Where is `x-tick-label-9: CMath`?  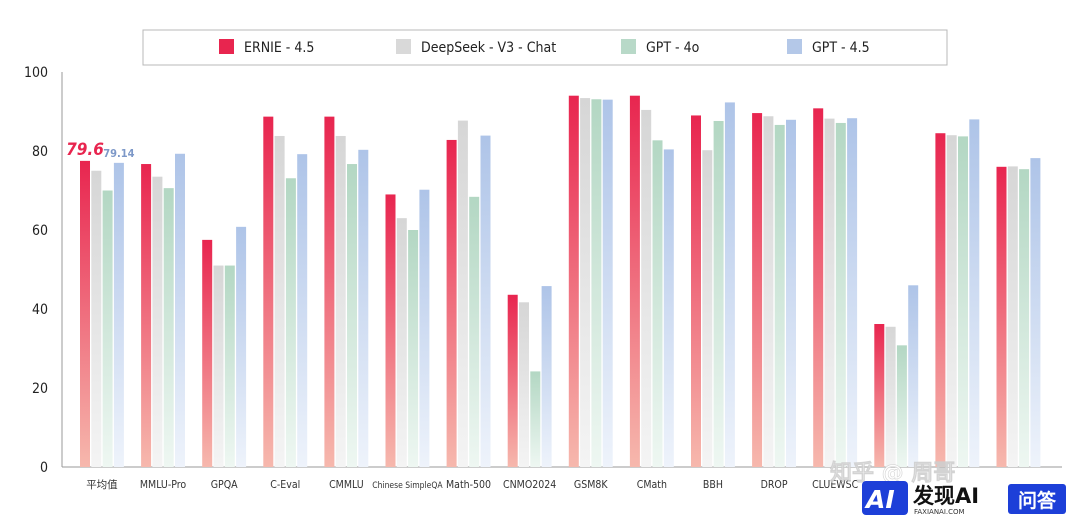
x-tick-label-9: CMath is located at coordinates (652, 485).